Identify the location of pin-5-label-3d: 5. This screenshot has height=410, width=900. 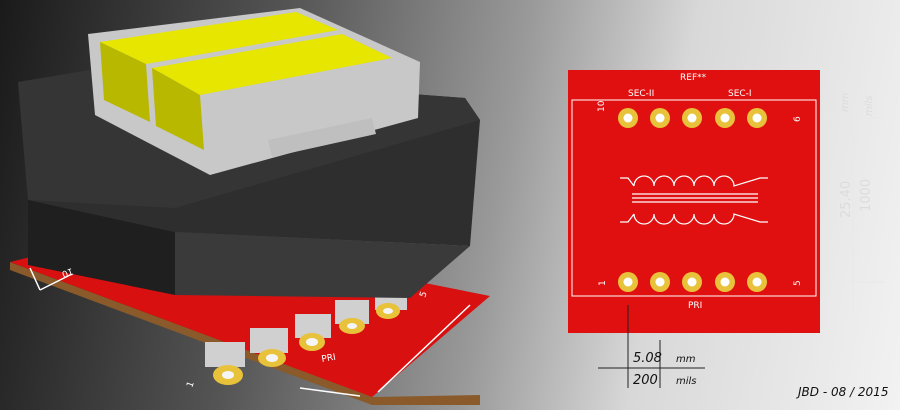
(423, 294).